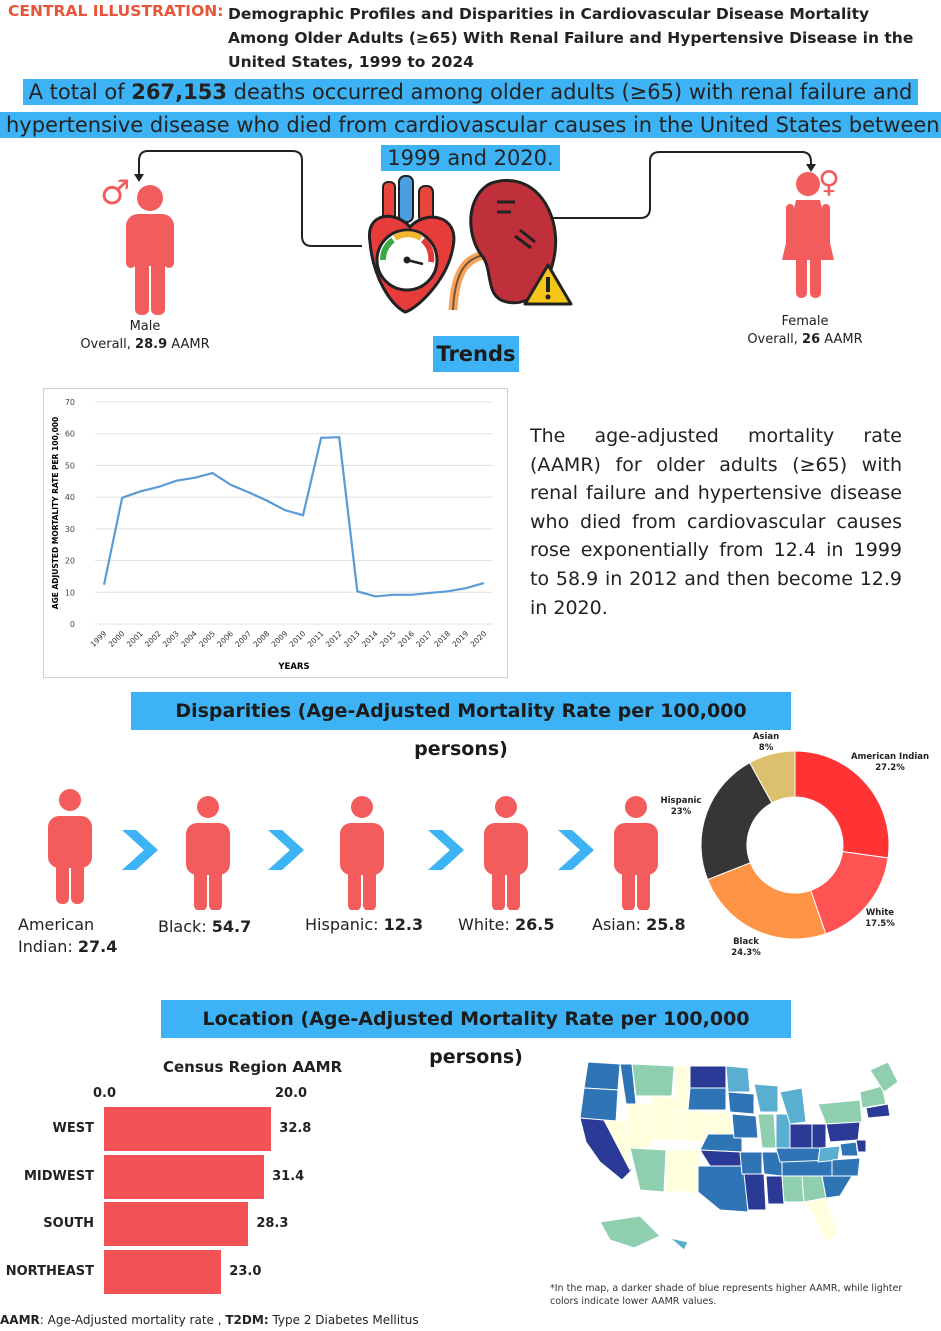 Image resolution: width=941 pixels, height=1331 pixels. What do you see at coordinates (843, 339) in the screenshot?
I see `female-unit: AAMR` at bounding box center [843, 339].